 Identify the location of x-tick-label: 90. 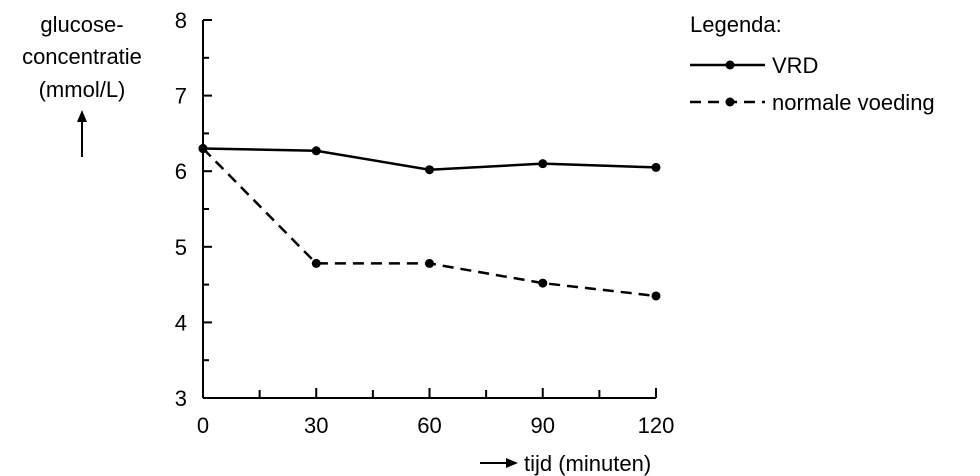
(543, 425).